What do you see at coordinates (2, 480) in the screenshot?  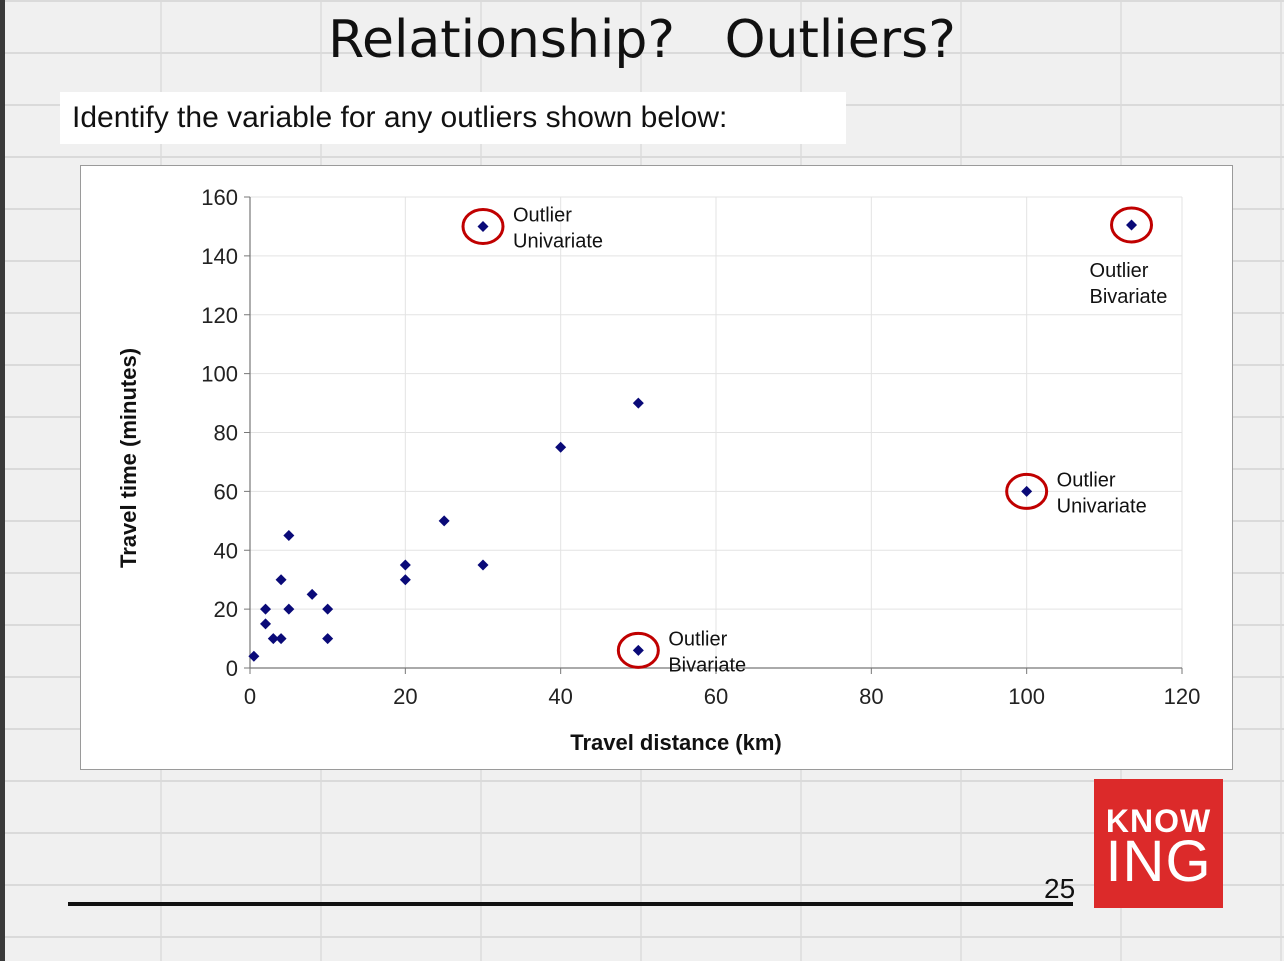 I see `left-edge-bar` at bounding box center [2, 480].